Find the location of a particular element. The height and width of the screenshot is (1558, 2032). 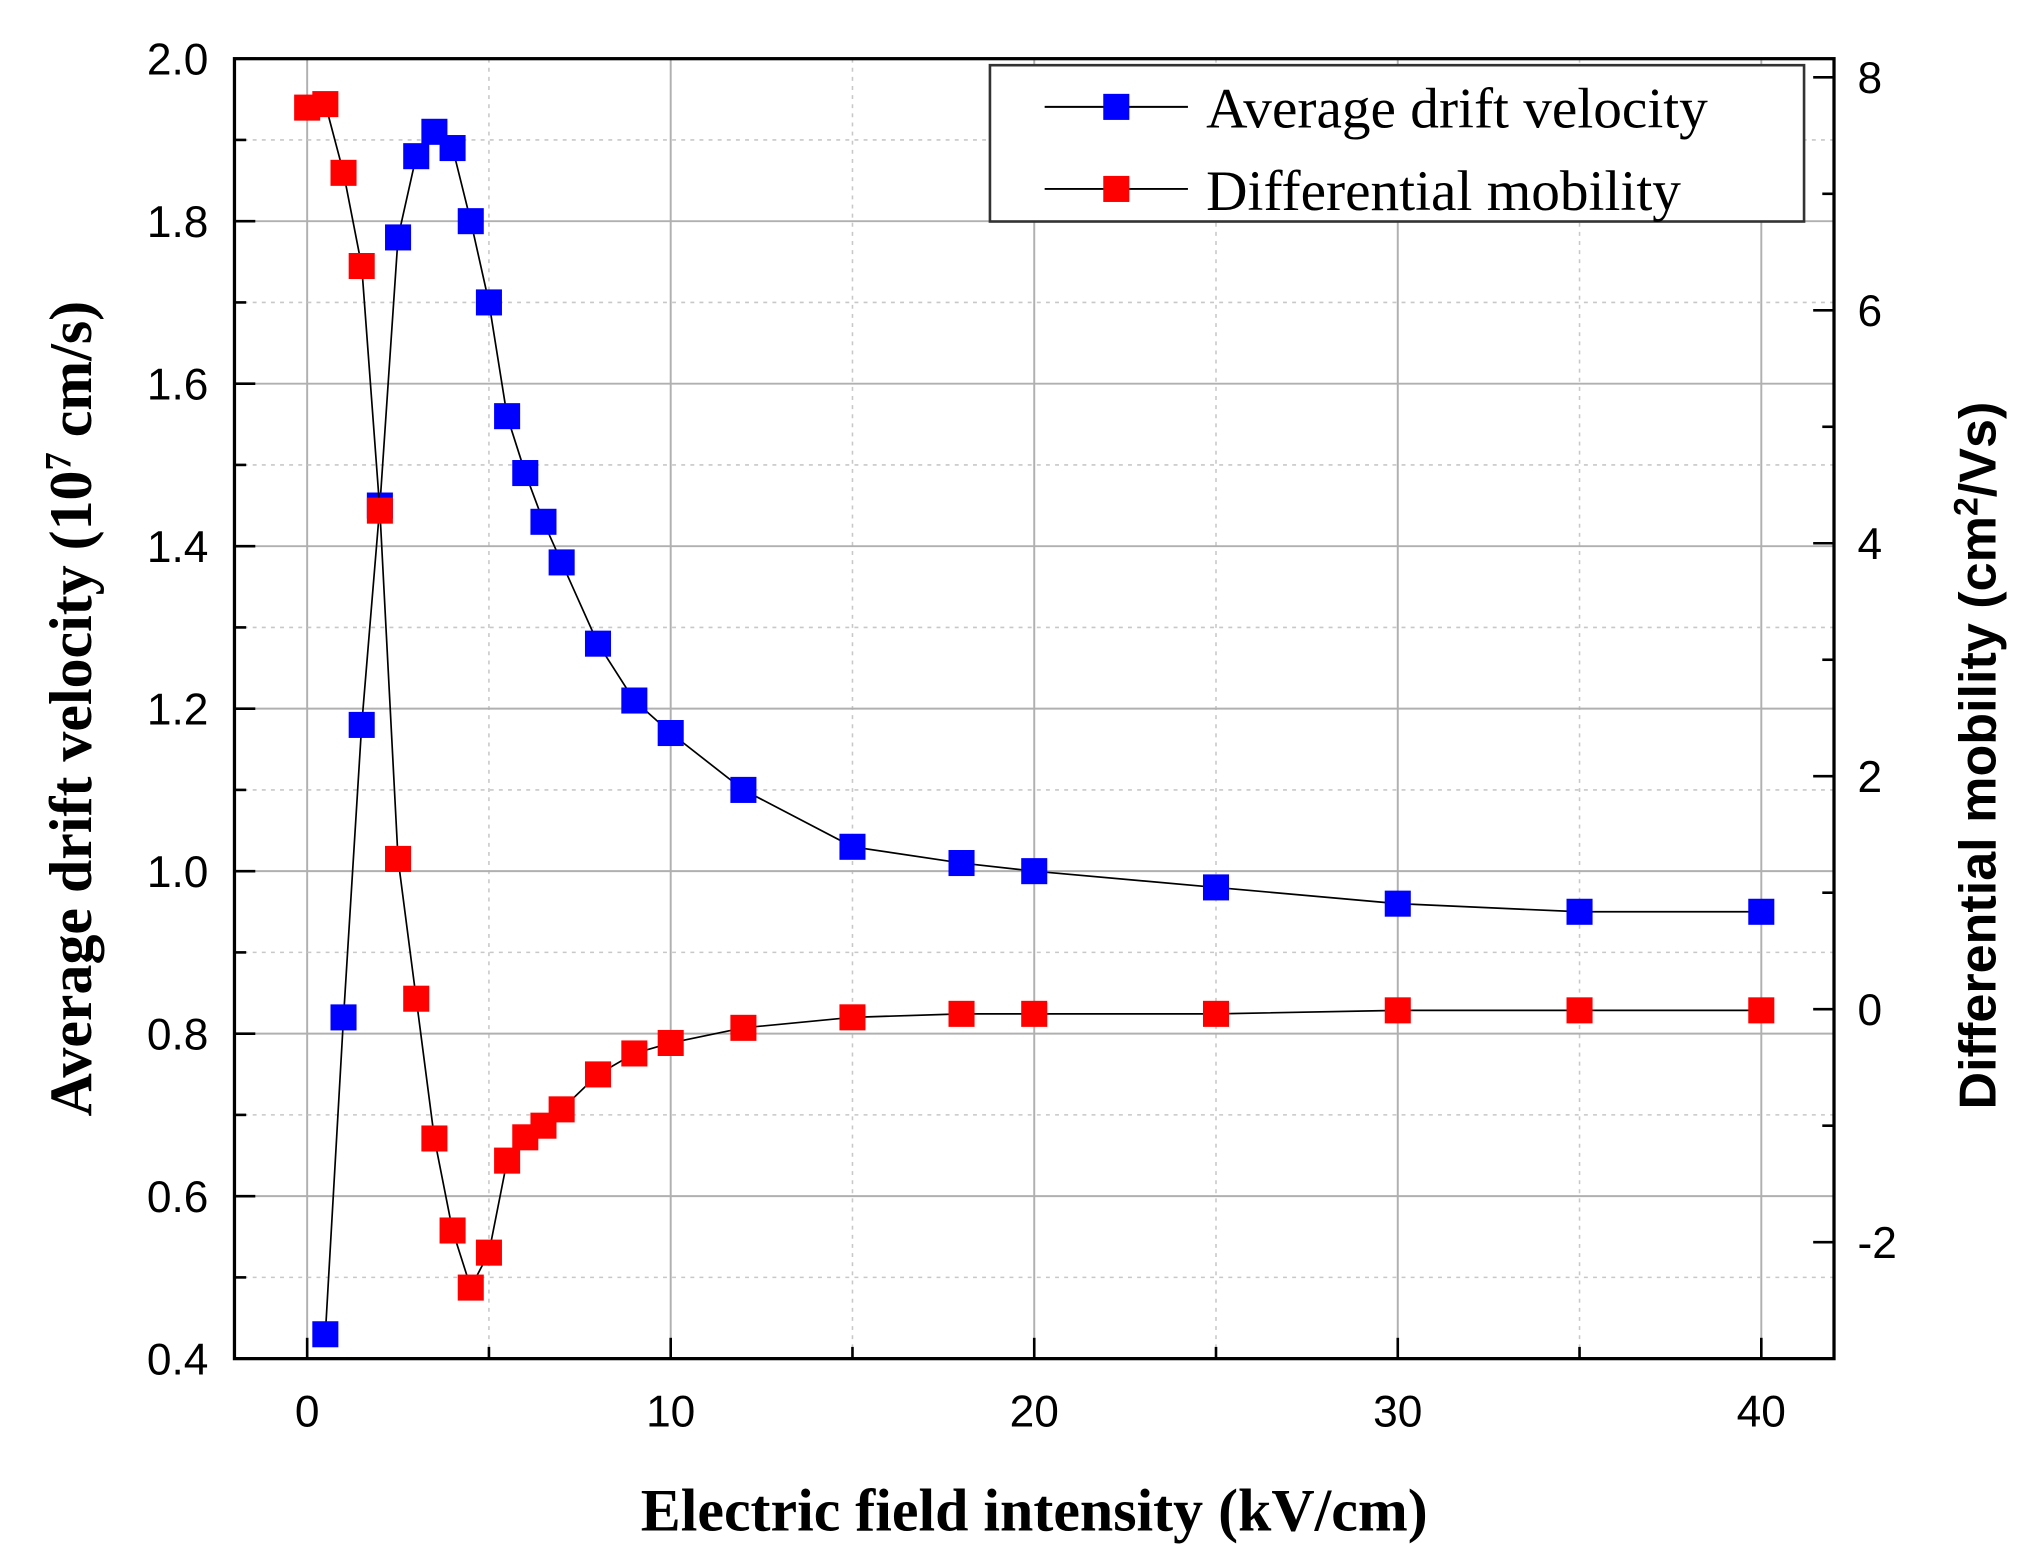

legend-marker-velocity is located at coordinates (1116, 106).